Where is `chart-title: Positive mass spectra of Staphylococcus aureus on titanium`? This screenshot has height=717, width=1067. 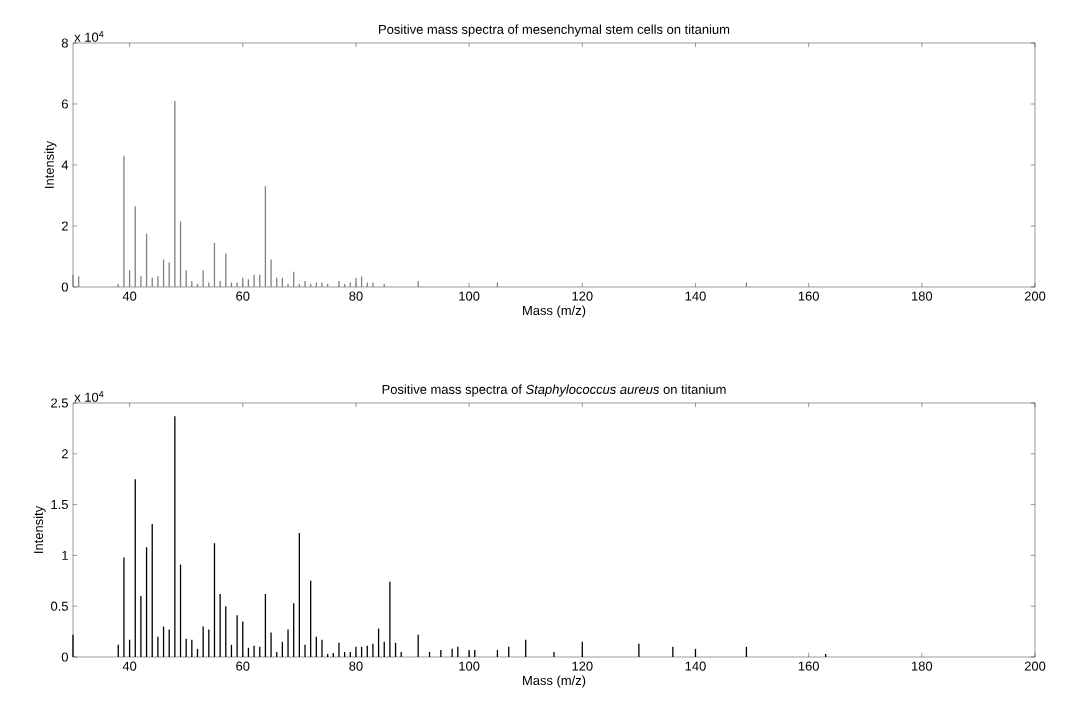 chart-title: Positive mass spectra of Staphylococcus aureus on titanium is located at coordinates (554, 390).